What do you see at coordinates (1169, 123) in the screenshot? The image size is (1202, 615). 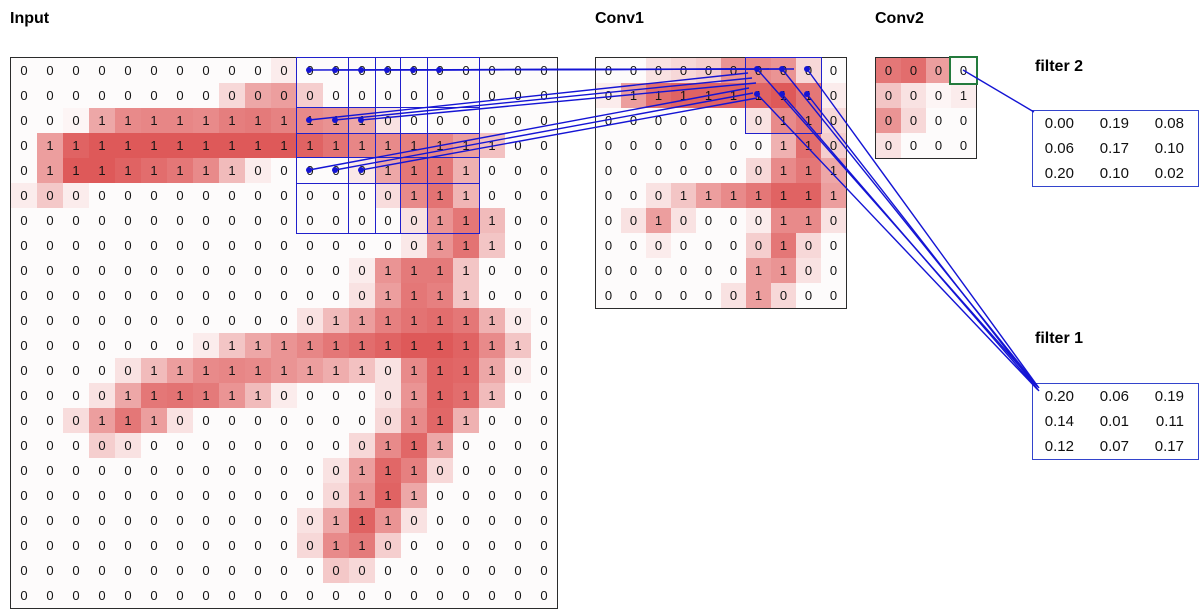 I see `filter-weight-value: 0.08` at bounding box center [1169, 123].